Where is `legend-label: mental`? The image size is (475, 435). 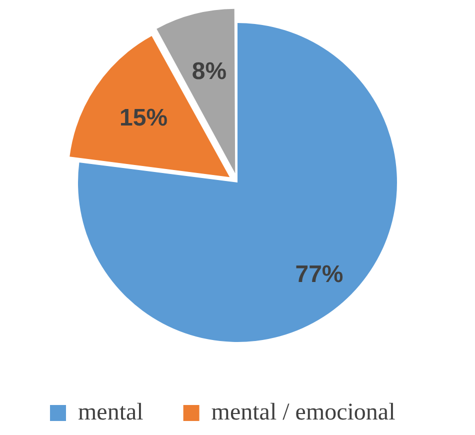 legend-label: mental is located at coordinates (111, 412).